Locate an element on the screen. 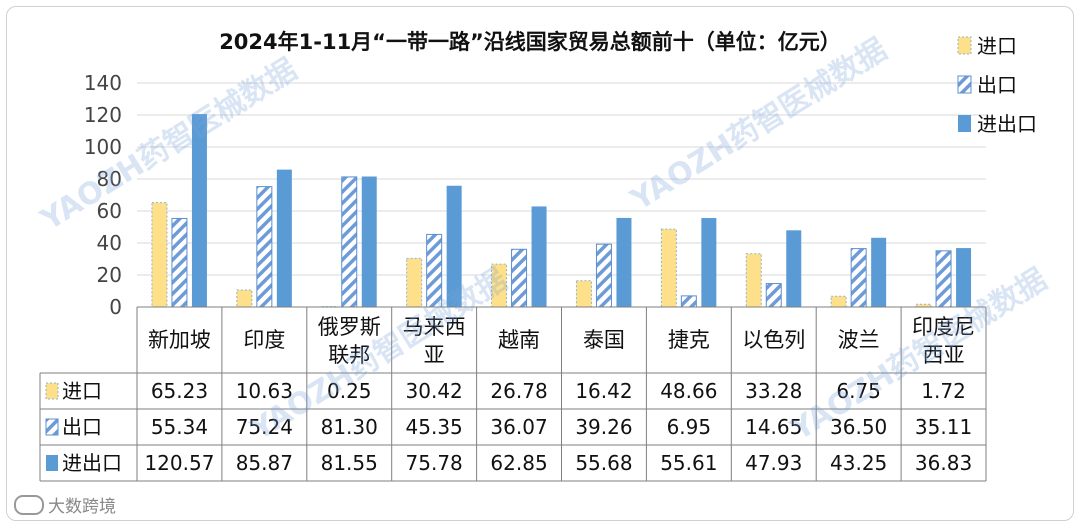  category-label: 新加坡 is located at coordinates (179, 340).